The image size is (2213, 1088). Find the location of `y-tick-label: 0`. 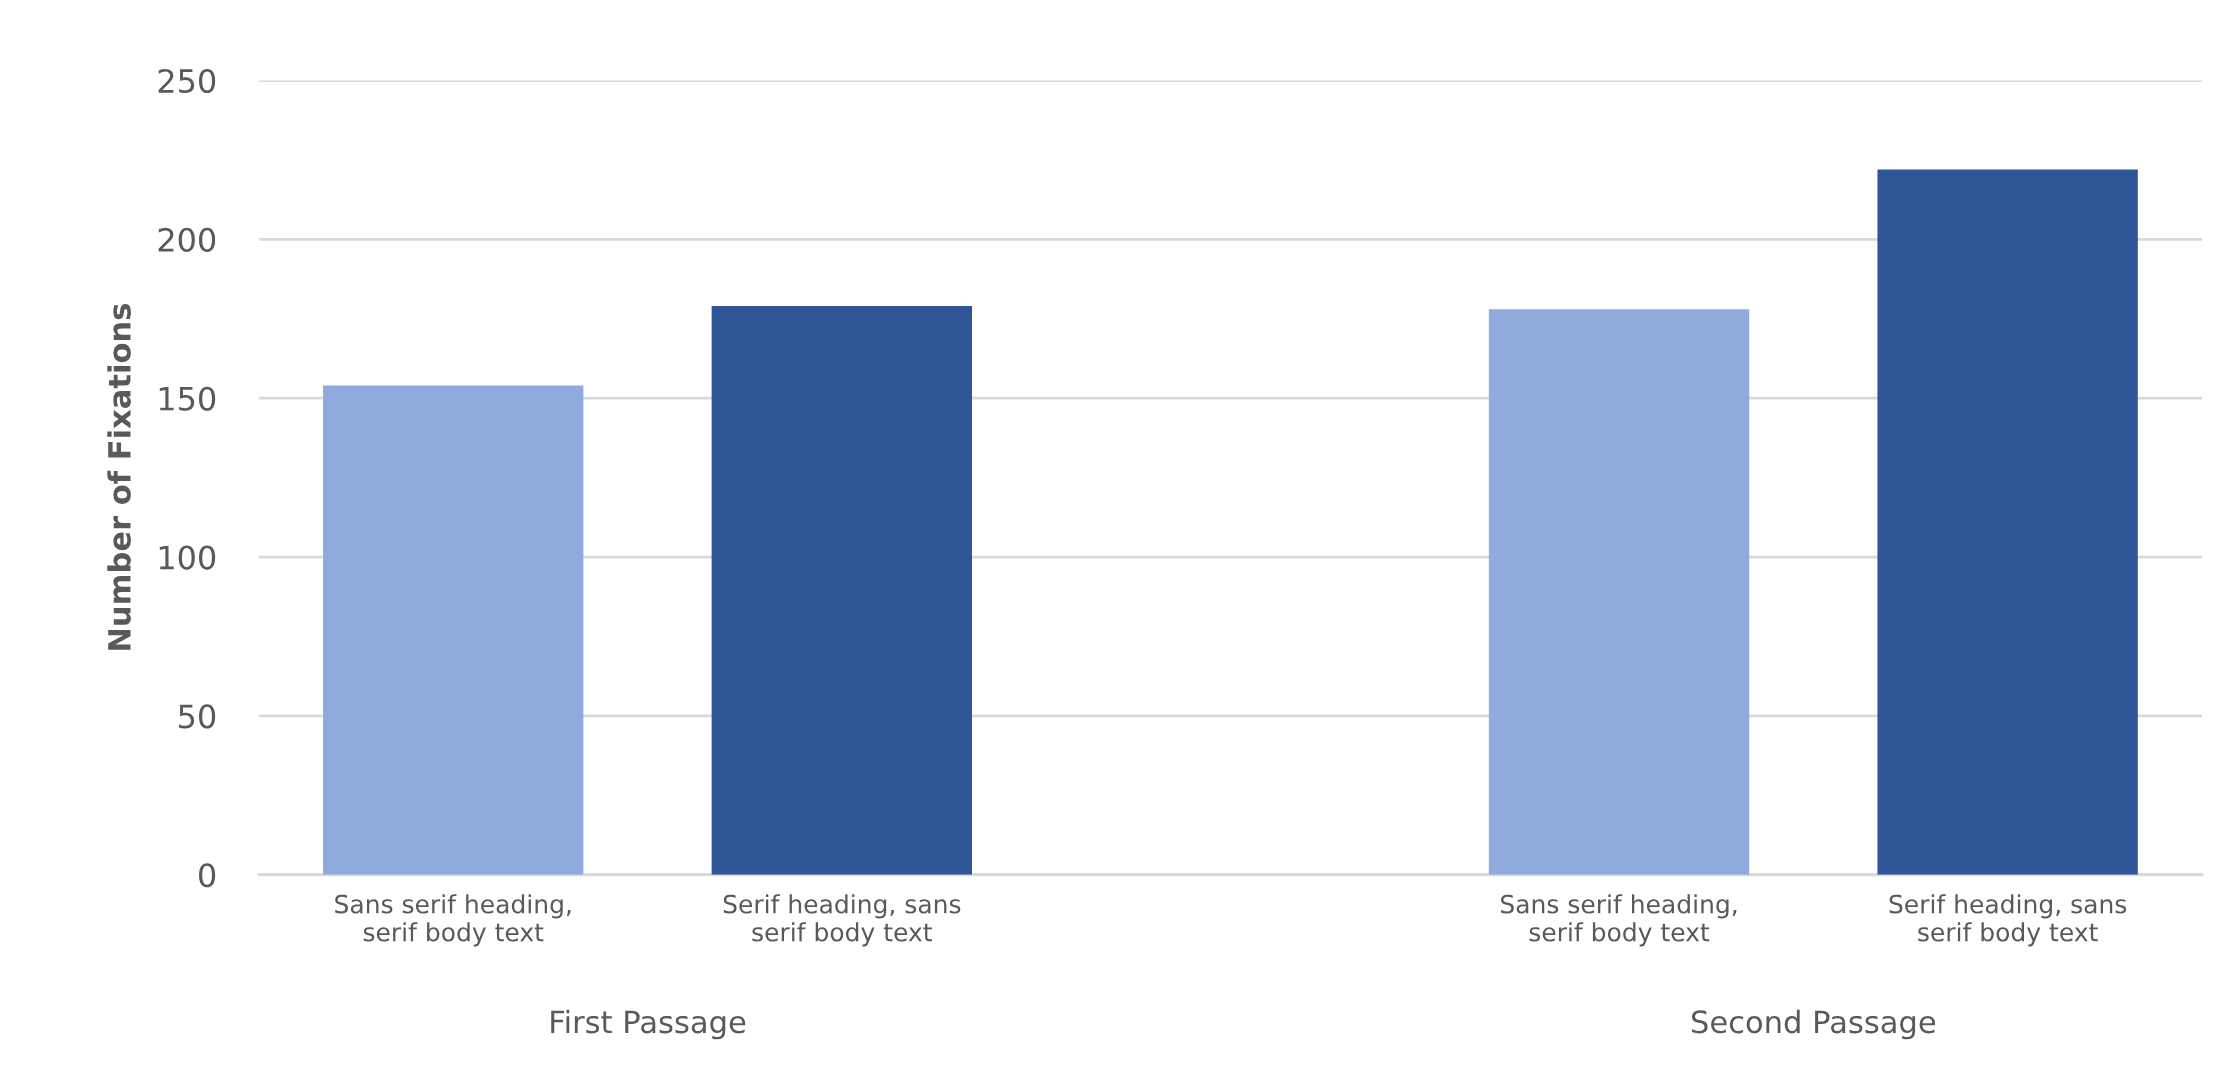

y-tick-label: 0 is located at coordinates (207, 875).